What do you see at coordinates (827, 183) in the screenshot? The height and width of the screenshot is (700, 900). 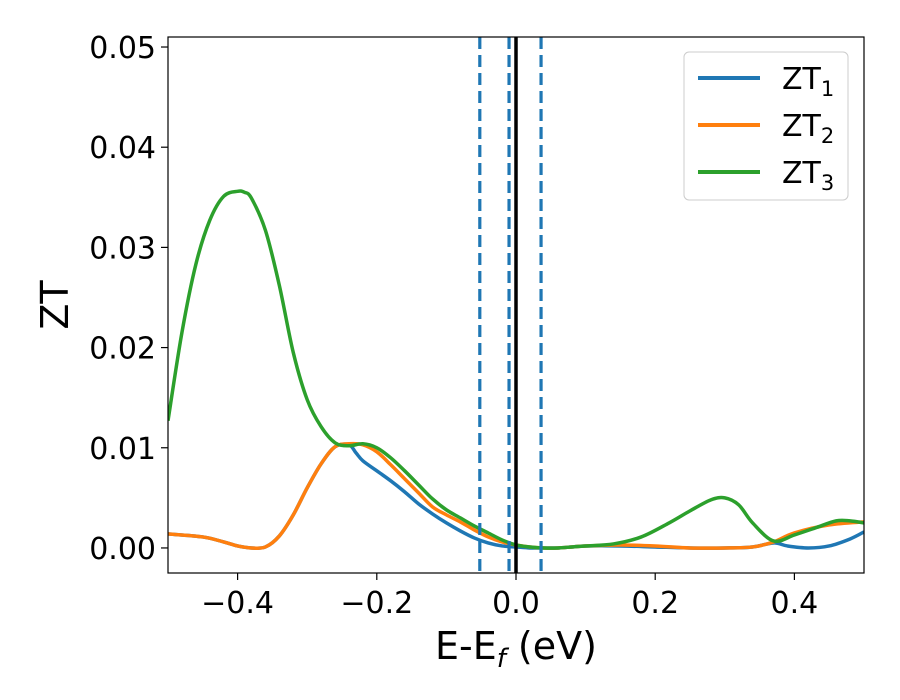 I see `legend-subscript-zt3: 3` at bounding box center [827, 183].